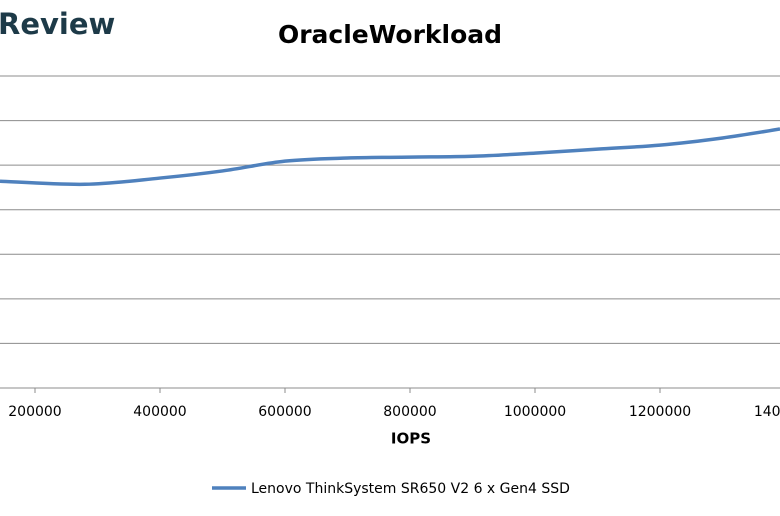  I want to click on chart-title: OracleWorkload, so click(390, 34).